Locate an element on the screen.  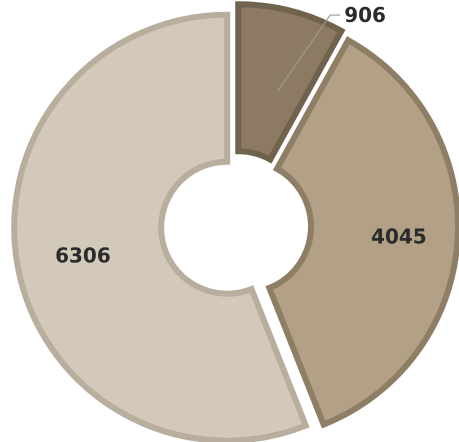
leader-lines-layer is located at coordinates (309, 53).